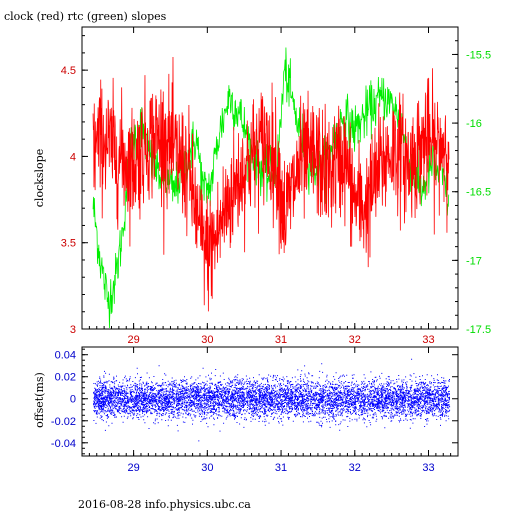 This screenshot has width=512, height=512. I want to click on slope-y-tick-label: 4, so click(73, 157).